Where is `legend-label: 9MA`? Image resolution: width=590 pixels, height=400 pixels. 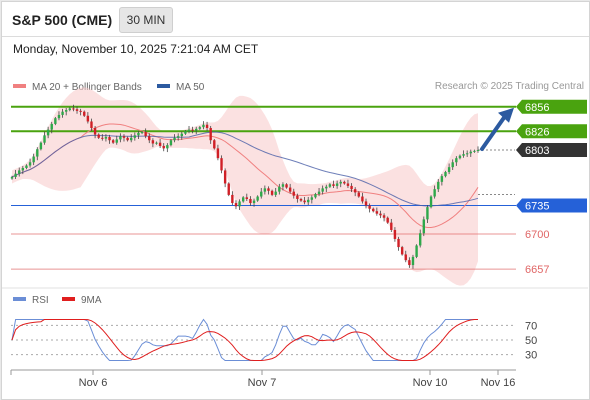 legend-label: 9MA is located at coordinates (91, 300).